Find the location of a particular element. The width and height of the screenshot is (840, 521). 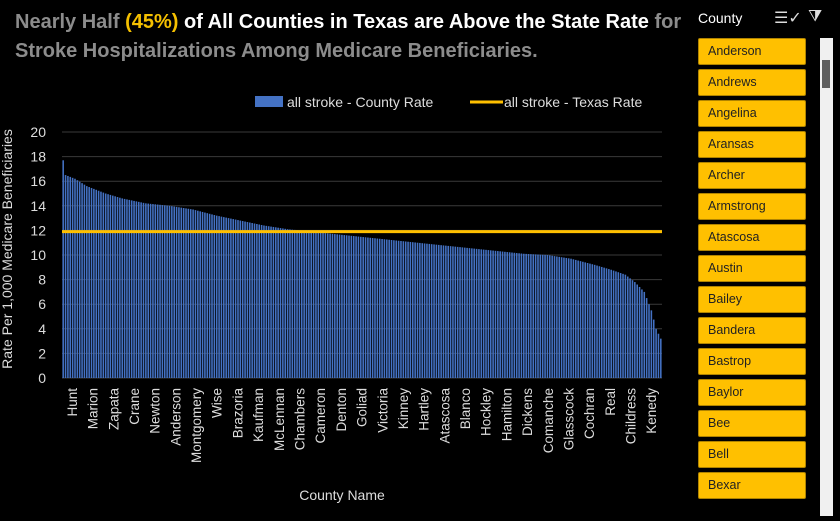

legend-label-county: all stroke - County Rate is located at coordinates (360, 102).